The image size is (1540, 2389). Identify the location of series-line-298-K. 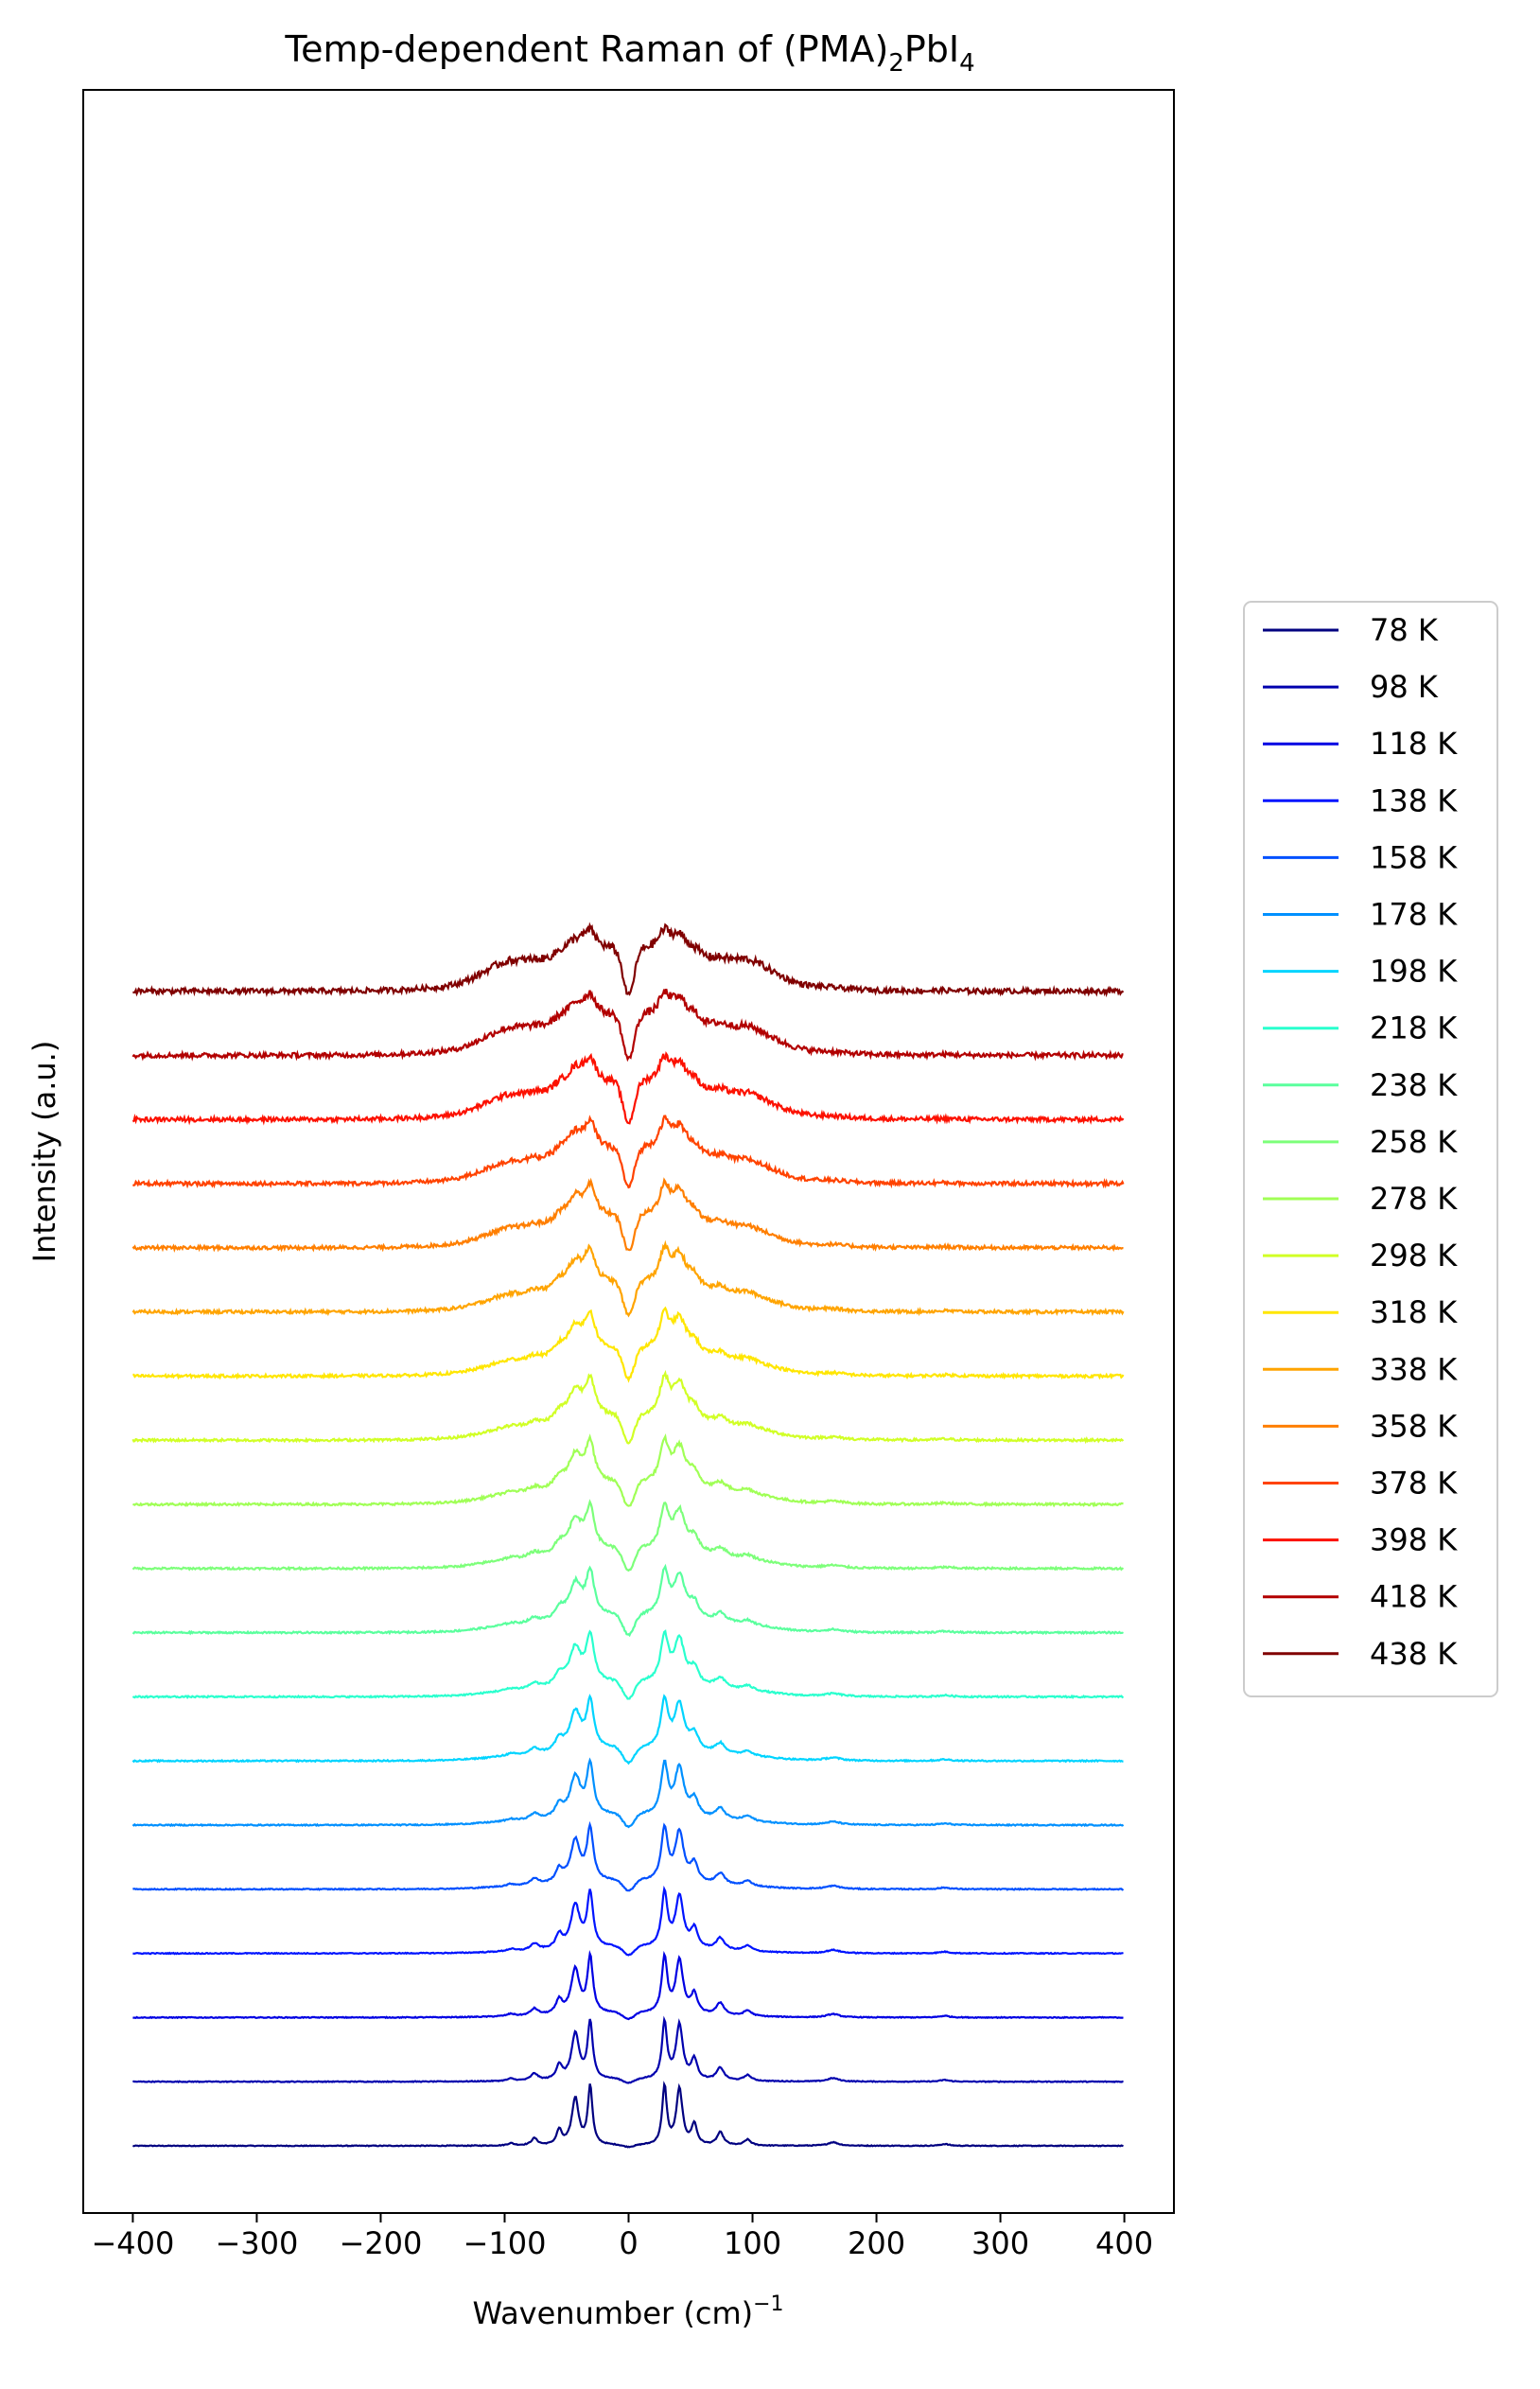
(628, 1407).